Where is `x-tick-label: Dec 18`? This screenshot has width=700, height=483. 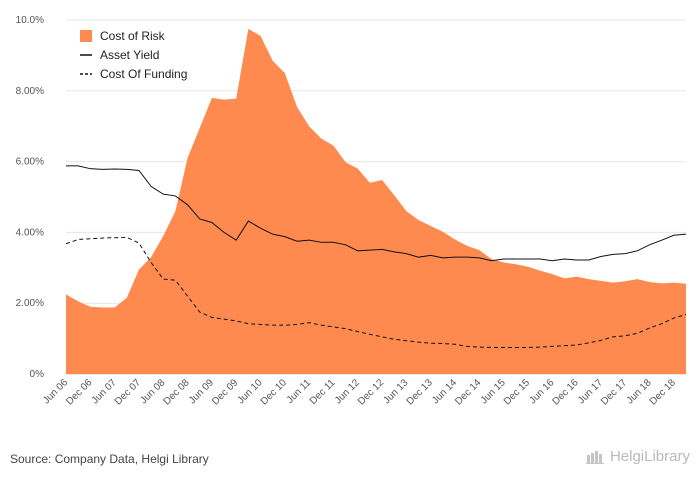
x-tick-label: Dec 18 is located at coordinates (663, 392).